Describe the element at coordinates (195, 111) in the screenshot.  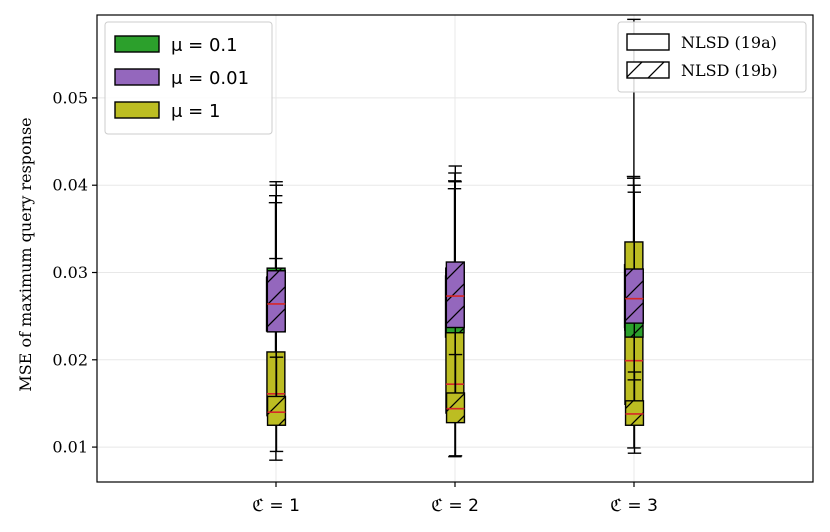
I see `legend-label: μ = 1` at that location.